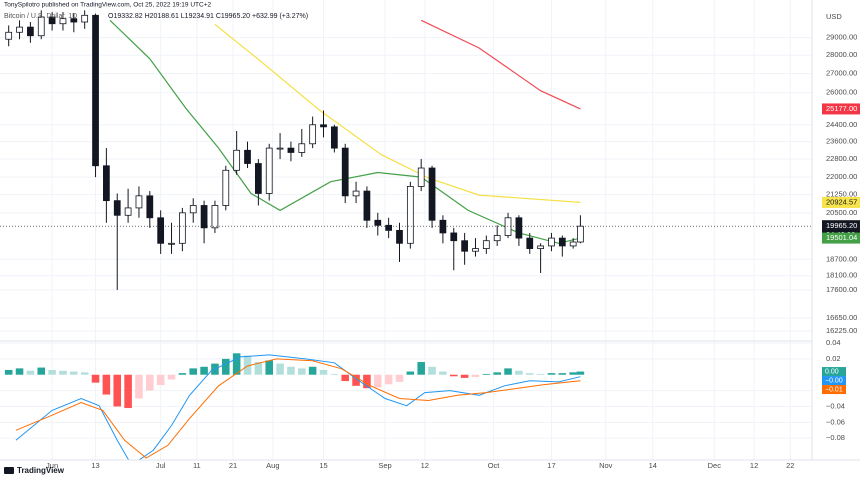 Image resolution: width=860 pixels, height=479 pixels. Describe the element at coordinates (841, 141) in the screenshot. I see `y-tick-label: 23600.00` at that location.